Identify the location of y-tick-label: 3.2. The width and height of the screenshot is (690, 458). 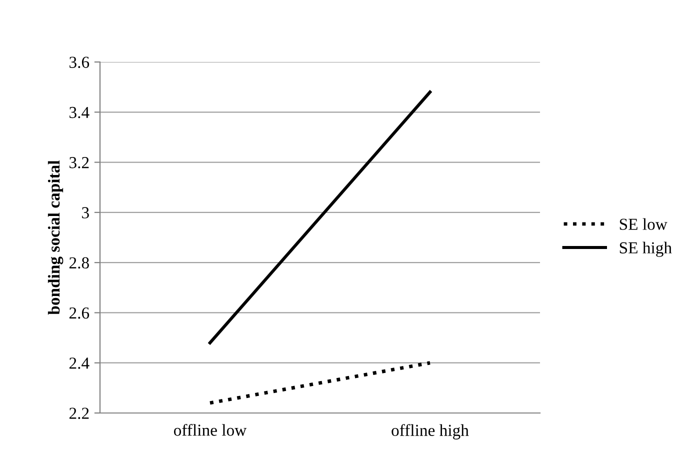
(79, 162).